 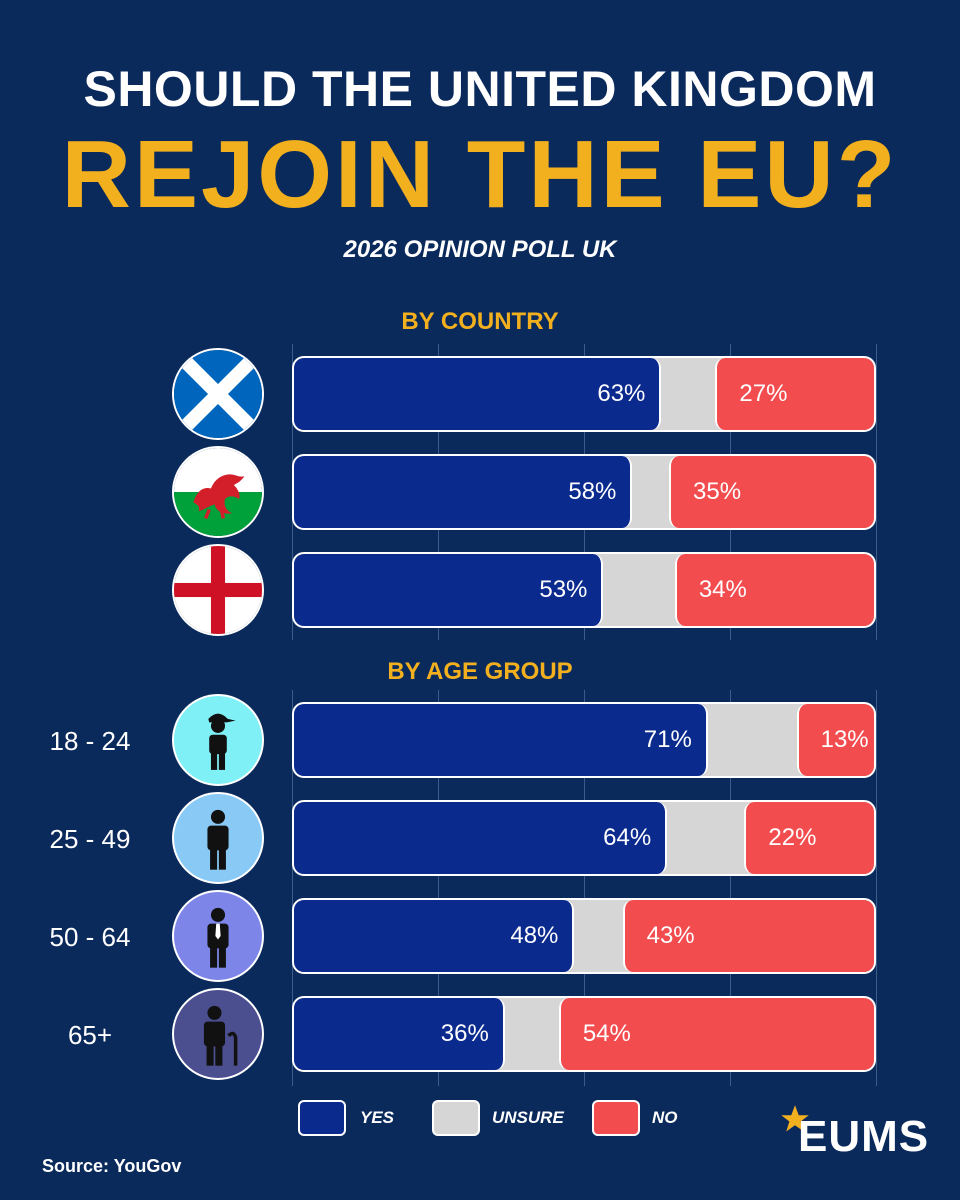 I want to click on data-label-yes: 53%, so click(x=563, y=589).